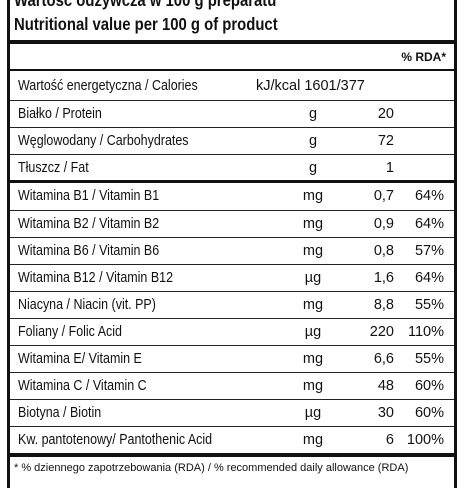 The width and height of the screenshot is (466, 488). Describe the element at coordinates (89, 196) in the screenshot. I see `nutrient-name: Witamina B1 / Vitamin B1` at that location.